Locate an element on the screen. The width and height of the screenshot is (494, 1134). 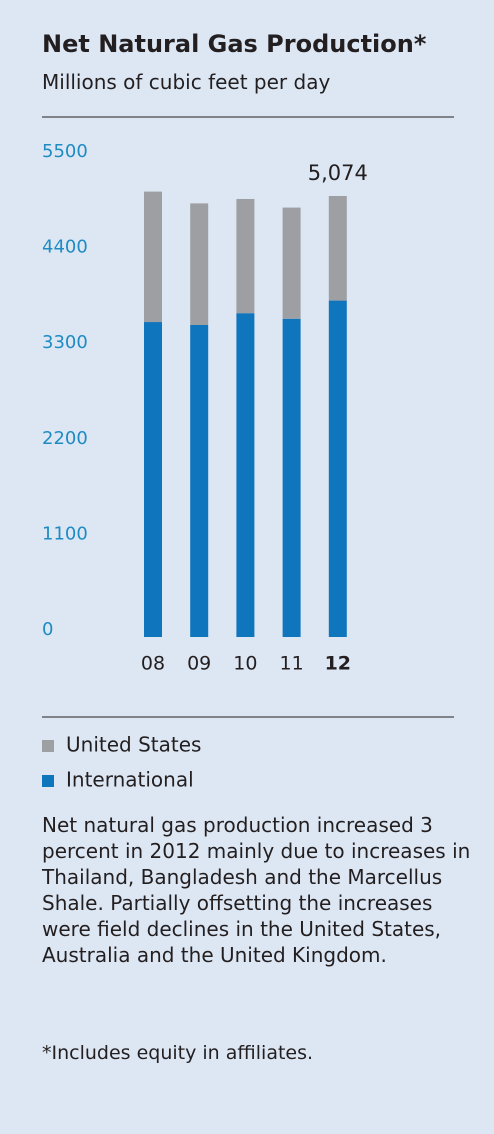
footnote: *Includes equity in affiliates. is located at coordinates (178, 1053).